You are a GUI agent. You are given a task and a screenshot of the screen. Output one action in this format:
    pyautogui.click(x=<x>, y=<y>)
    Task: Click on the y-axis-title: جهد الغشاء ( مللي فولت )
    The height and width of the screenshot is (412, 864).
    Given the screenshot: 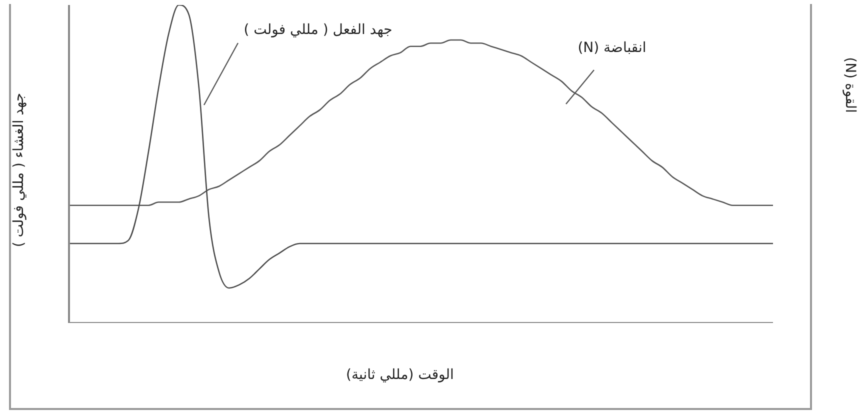 What is the action you would take?
    pyautogui.click(x=19, y=170)
    